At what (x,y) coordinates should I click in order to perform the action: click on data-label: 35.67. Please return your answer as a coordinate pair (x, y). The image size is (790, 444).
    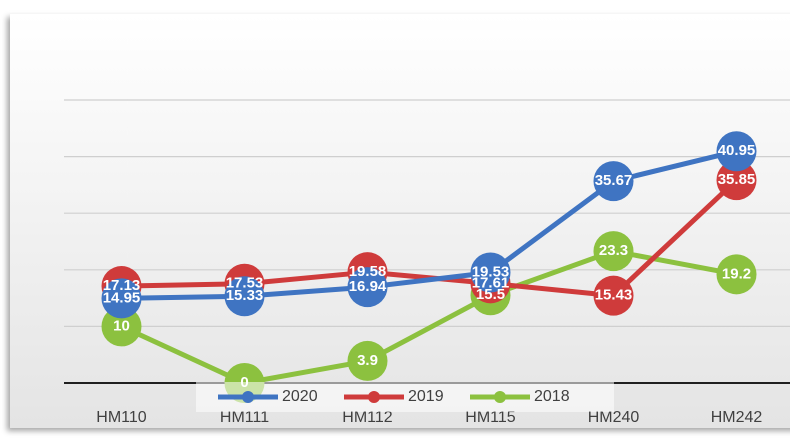
    Looking at the image, I should click on (614, 180).